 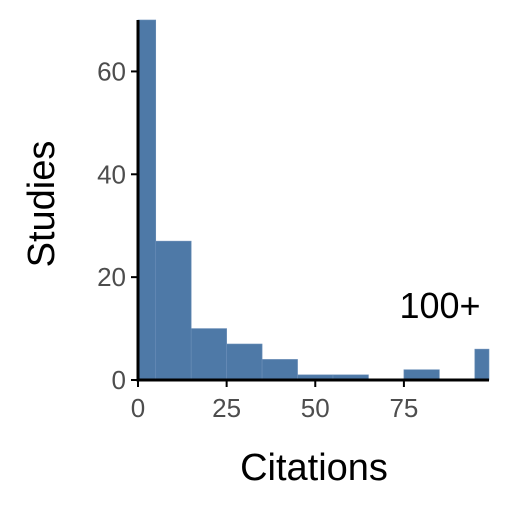 I want to click on x-tick-label-0: 0, so click(x=138, y=408).